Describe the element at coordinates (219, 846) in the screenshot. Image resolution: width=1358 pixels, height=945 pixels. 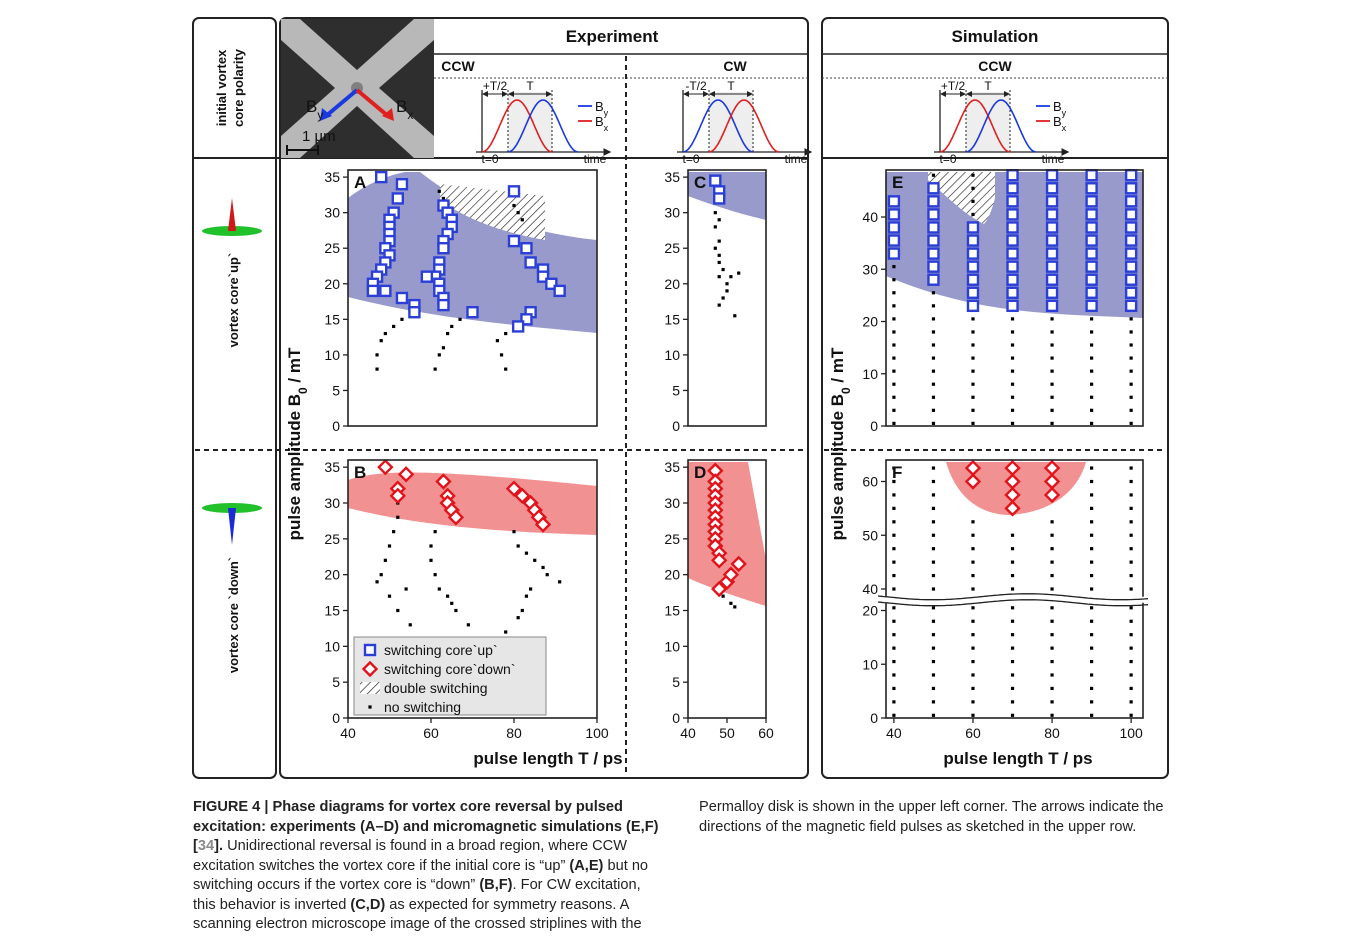
I see `caption-segment: ].` at that location.